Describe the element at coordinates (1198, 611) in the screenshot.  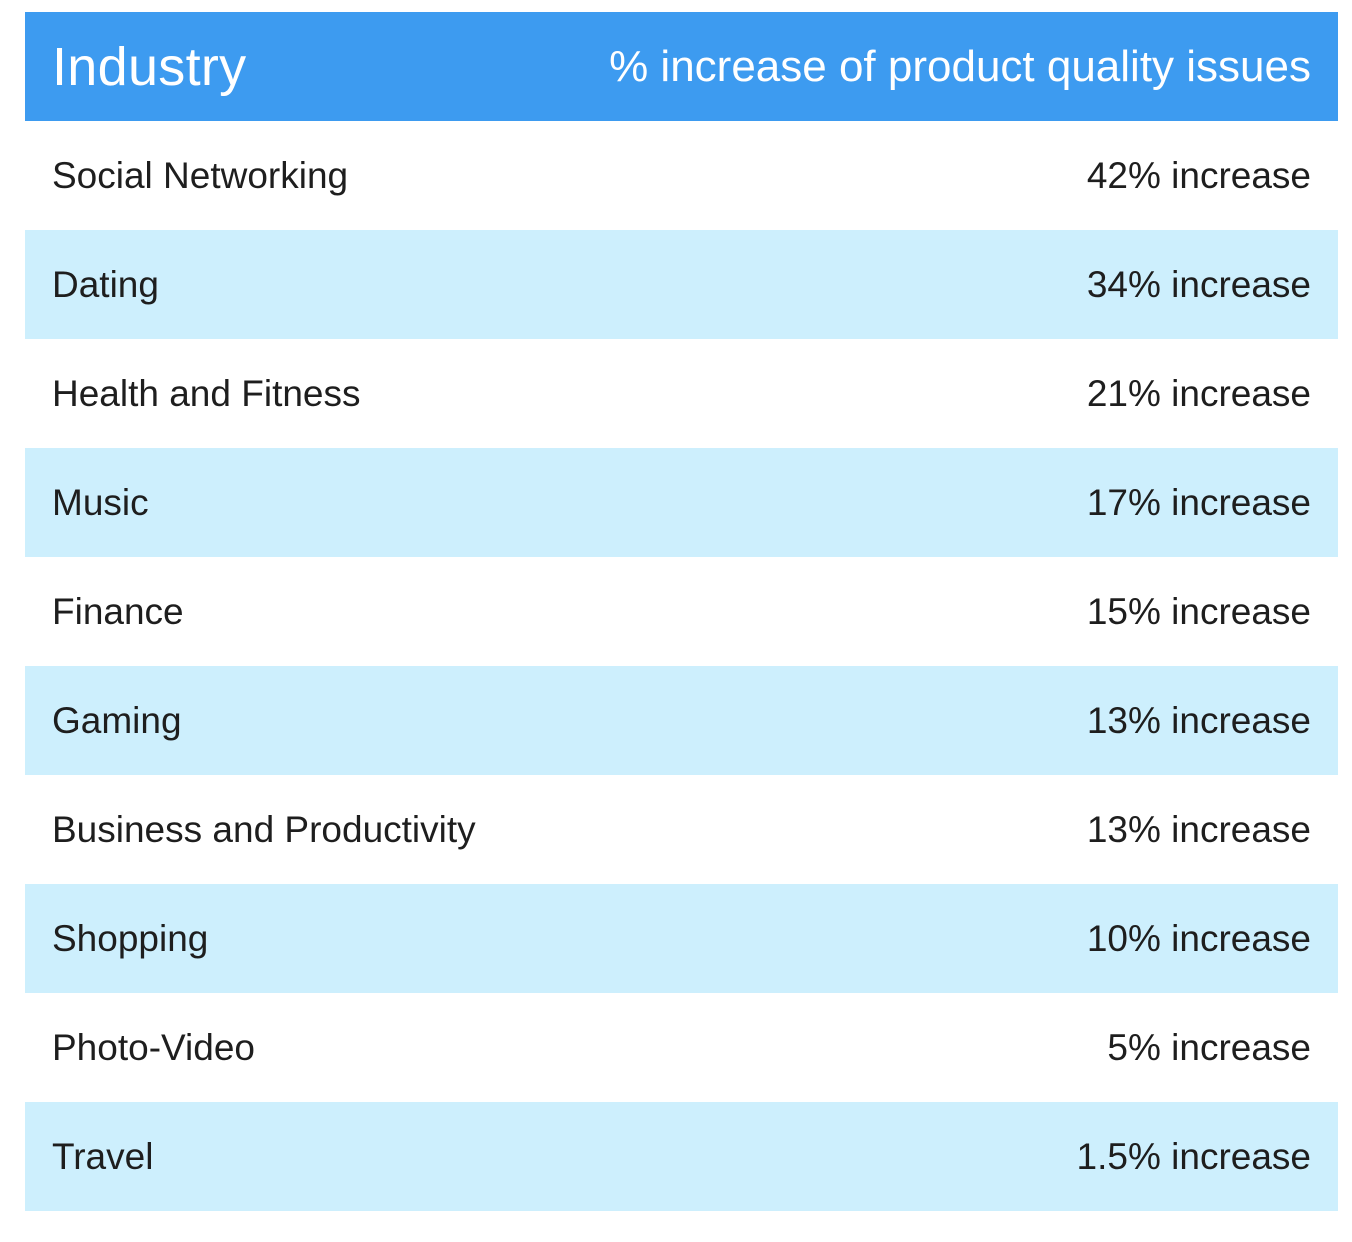
I see `increase-cell: 15% increase` at that location.